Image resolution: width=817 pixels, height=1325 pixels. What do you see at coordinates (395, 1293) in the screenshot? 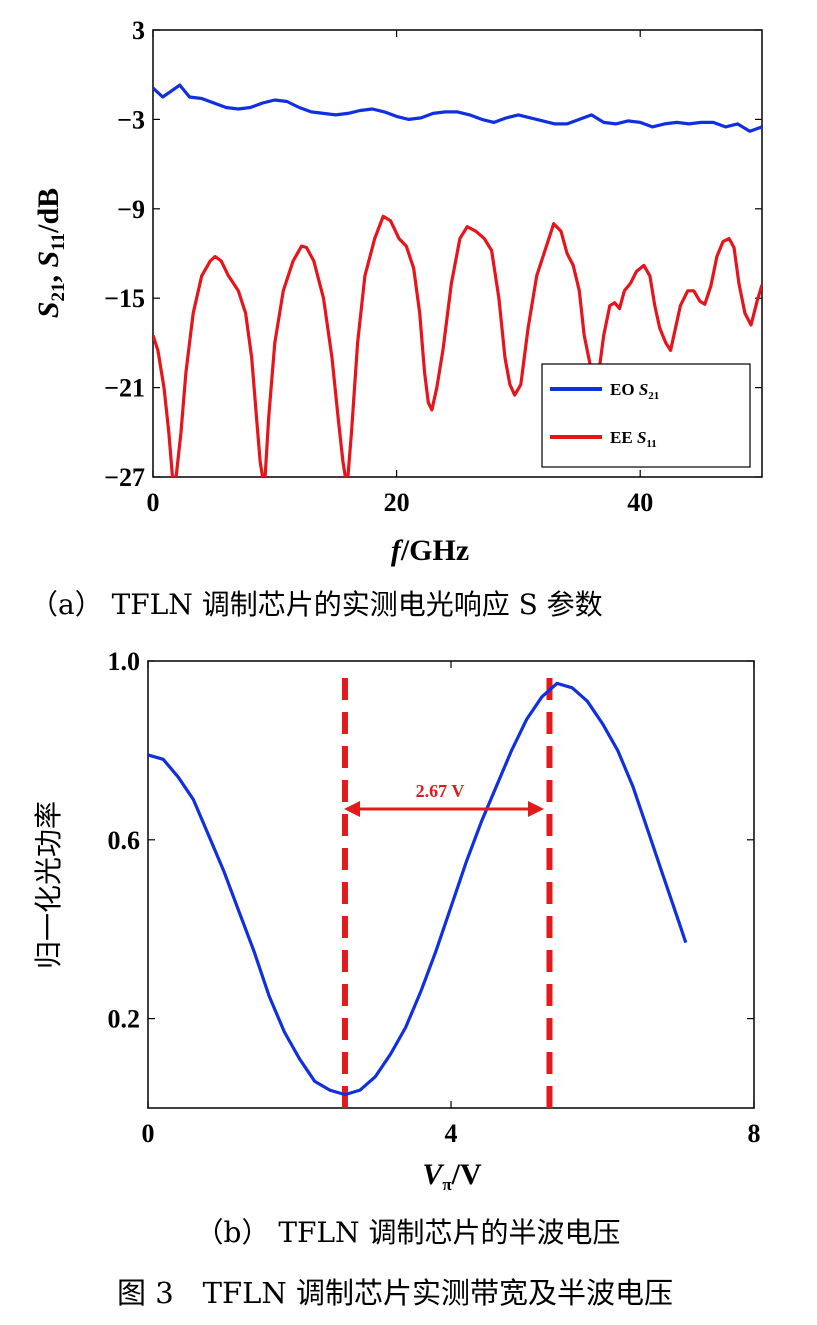
I see `figure-caption: 图 3 TFLN 调制芯片实测带宽及半波电压` at bounding box center [395, 1293].